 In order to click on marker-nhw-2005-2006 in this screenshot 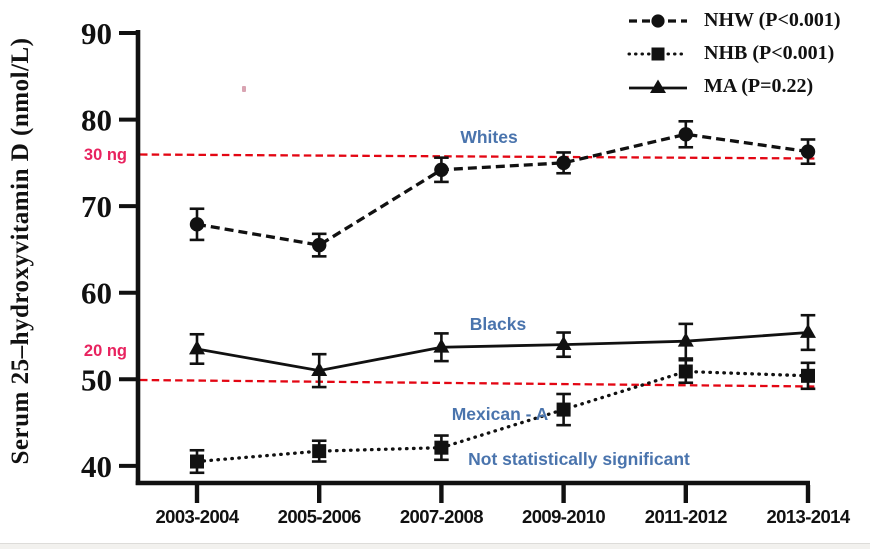, I will do `click(319, 245)`.